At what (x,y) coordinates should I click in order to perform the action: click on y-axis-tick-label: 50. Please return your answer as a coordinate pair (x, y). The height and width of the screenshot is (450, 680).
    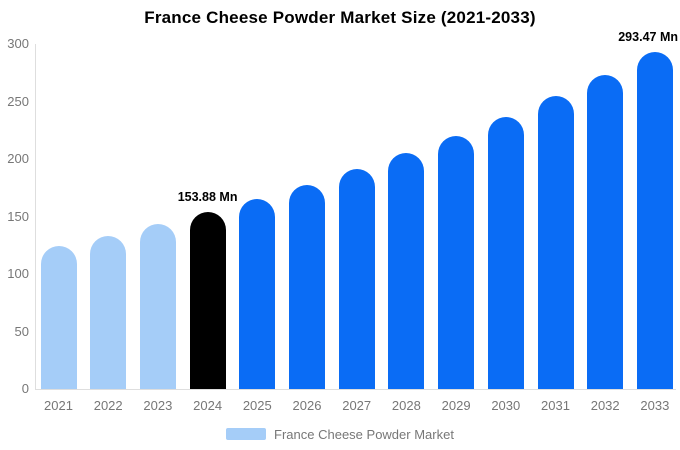
    Looking at the image, I should click on (21, 331).